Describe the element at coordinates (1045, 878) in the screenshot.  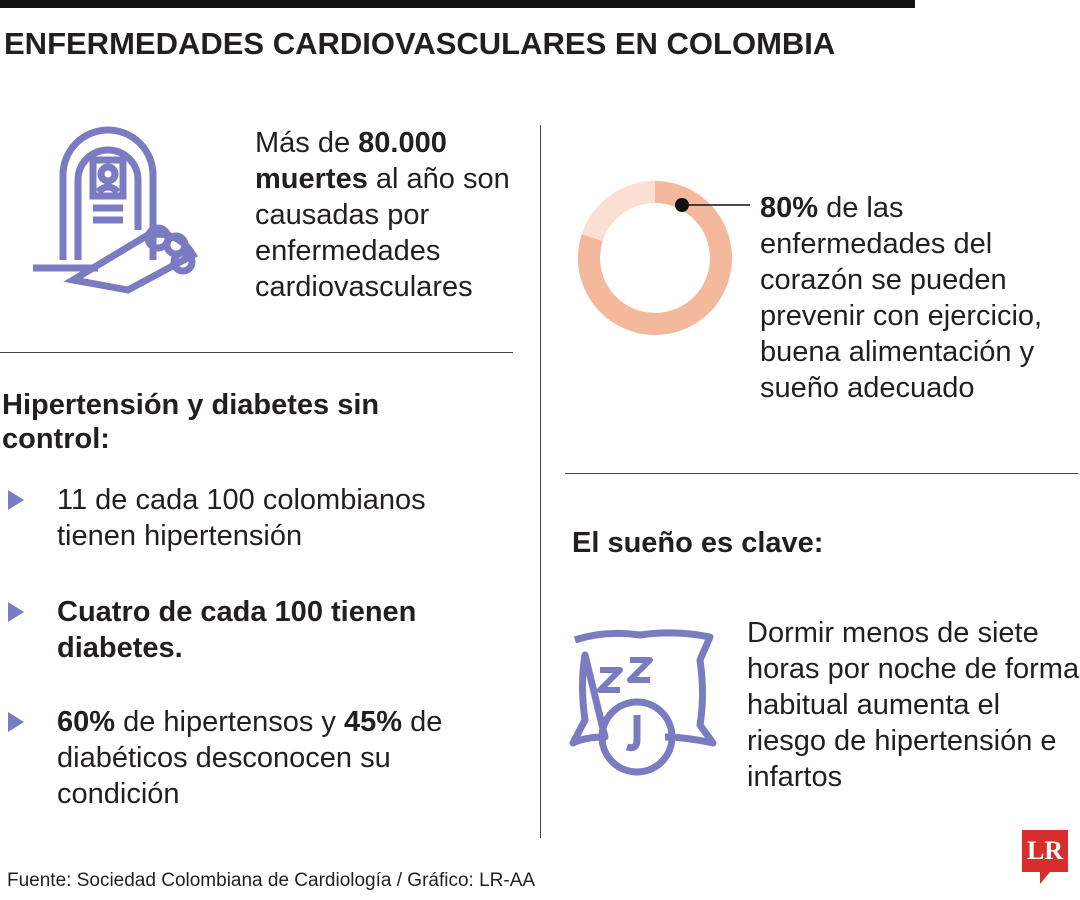
I see `logo-tail` at that location.